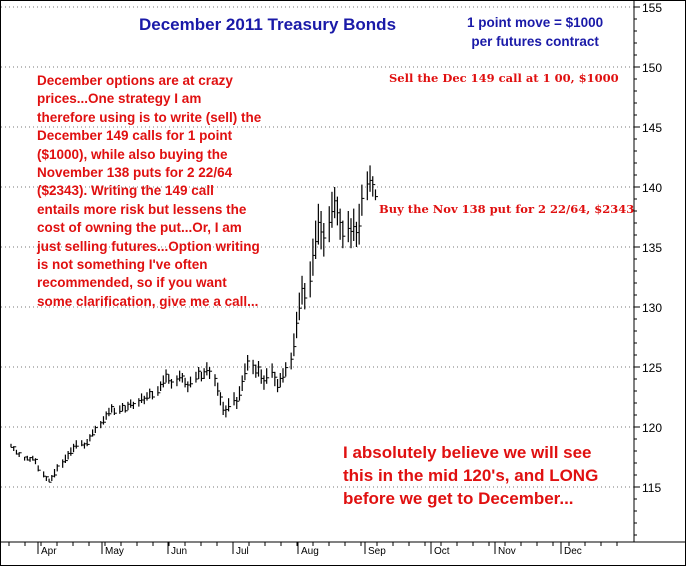 This screenshot has width=686, height=567. I want to click on y-tick-label: 150, so click(652, 68).